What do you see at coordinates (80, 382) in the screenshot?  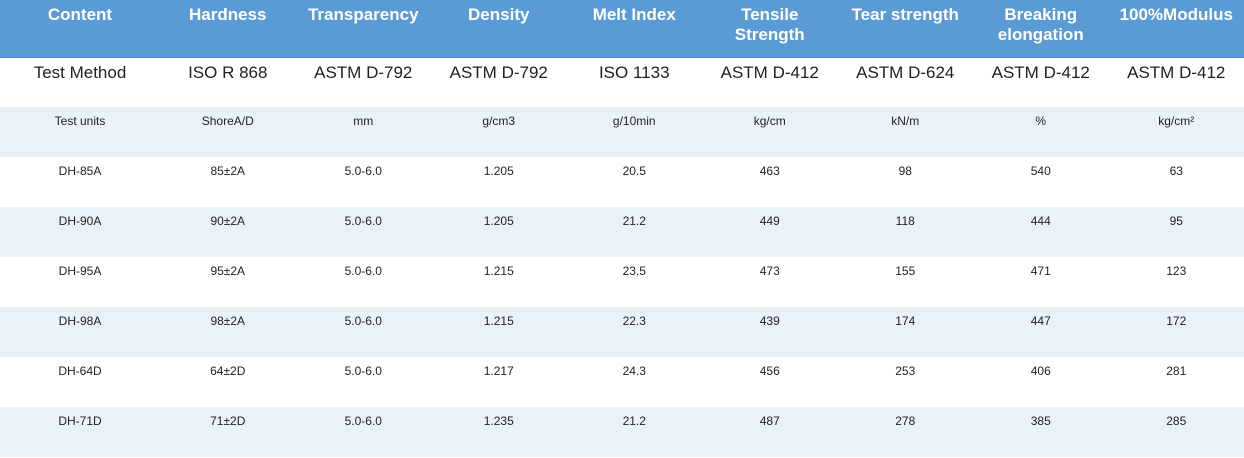 I see `product-name-cell: DH-64D` at bounding box center [80, 382].